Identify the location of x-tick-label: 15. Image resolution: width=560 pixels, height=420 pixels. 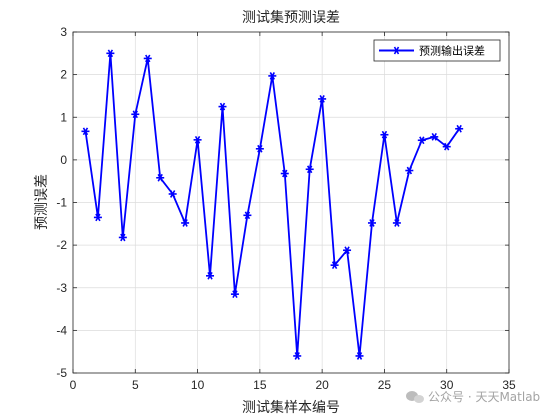
(260, 385).